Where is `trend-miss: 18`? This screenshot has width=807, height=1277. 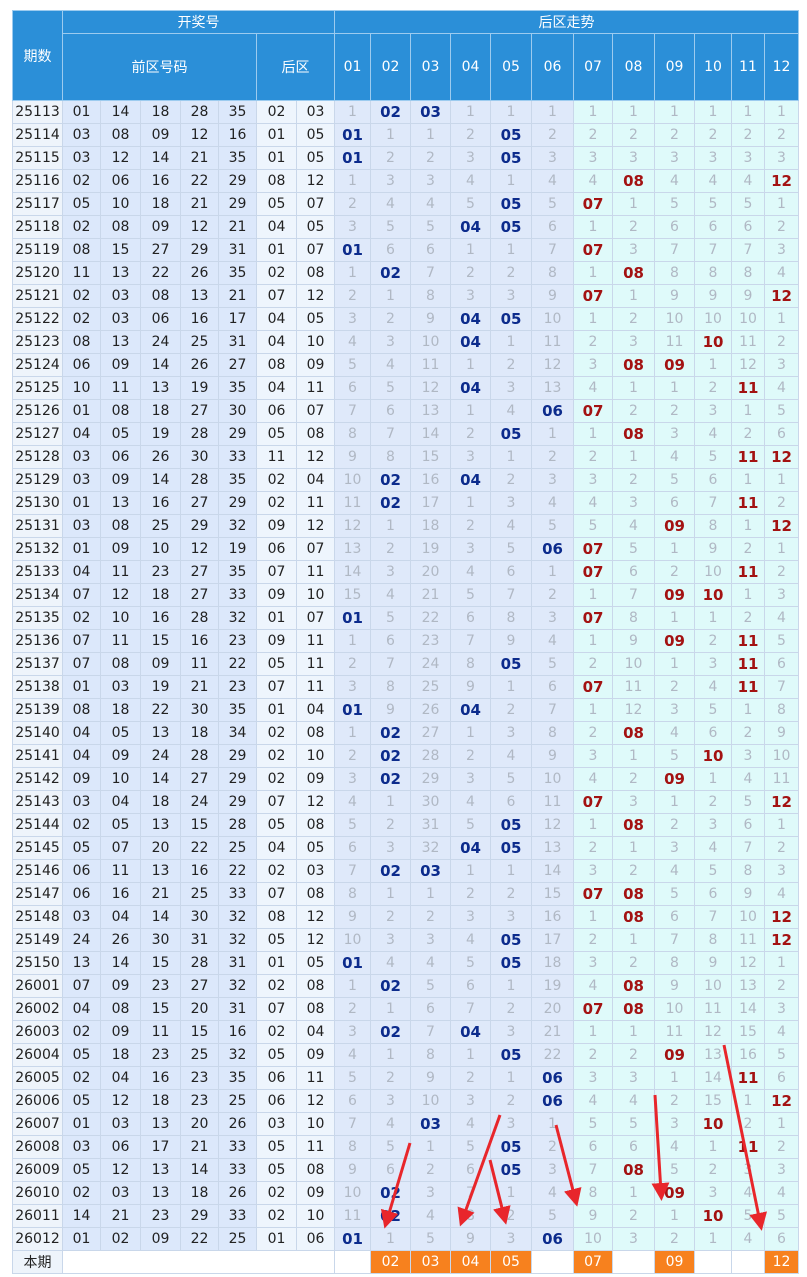 trend-miss: 18 is located at coordinates (553, 963).